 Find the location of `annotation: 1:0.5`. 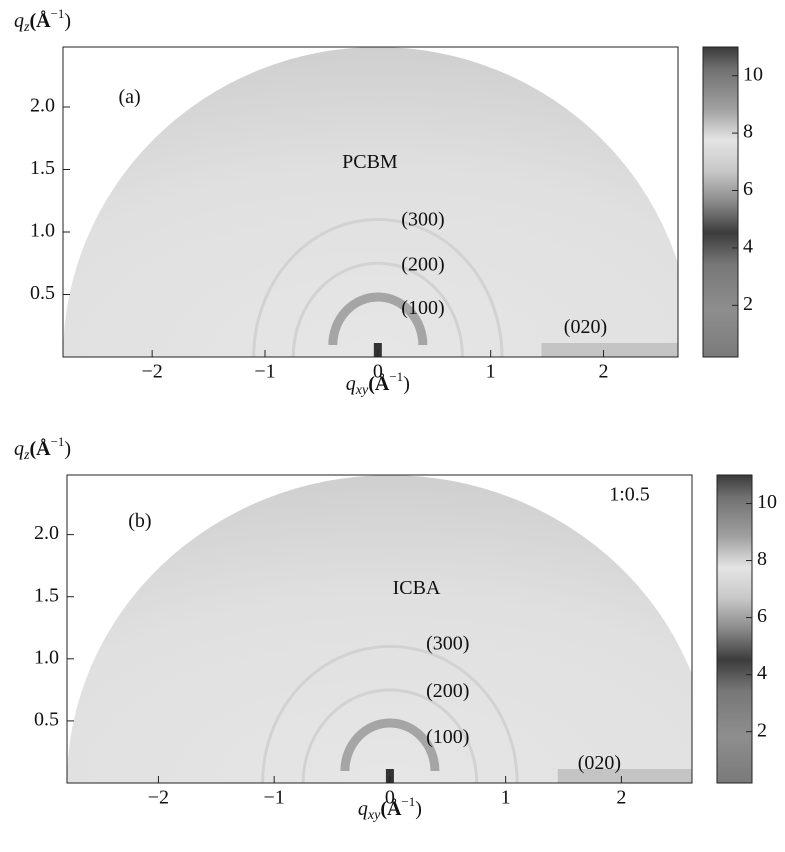

annotation: 1:0.5 is located at coordinates (629, 495).